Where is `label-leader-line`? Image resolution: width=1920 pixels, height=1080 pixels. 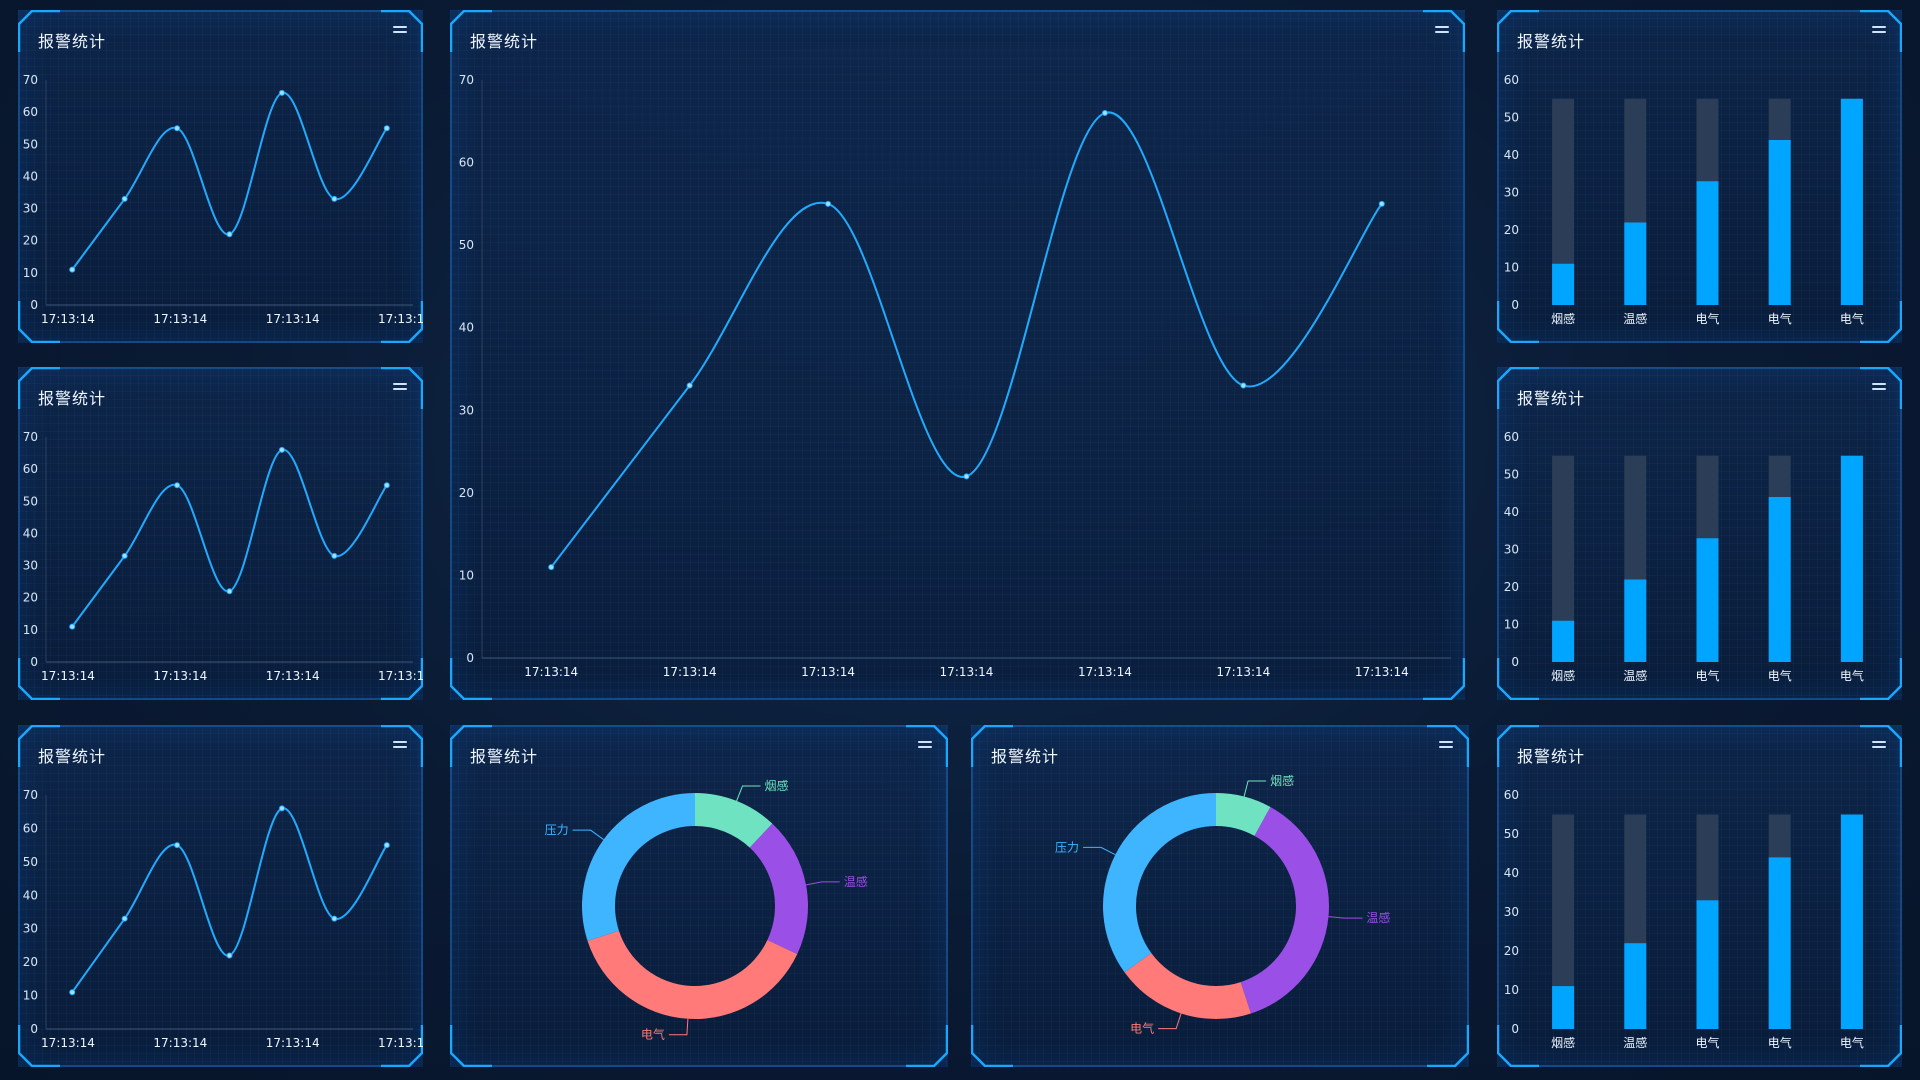 label-leader-line is located at coordinates (1099, 851).